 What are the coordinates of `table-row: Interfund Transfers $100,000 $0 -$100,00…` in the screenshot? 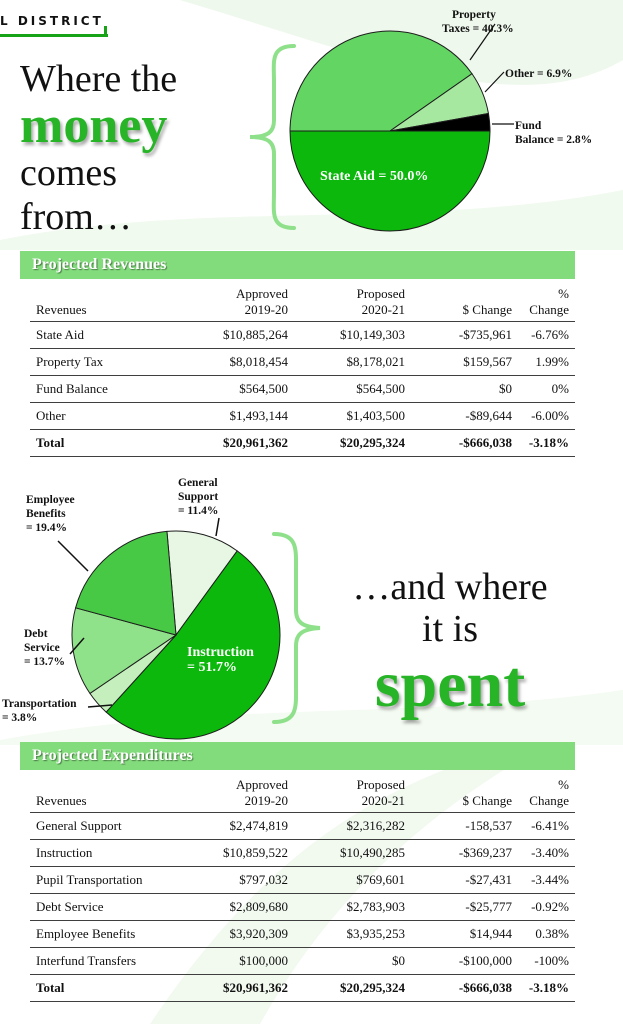 It's located at (302, 961).